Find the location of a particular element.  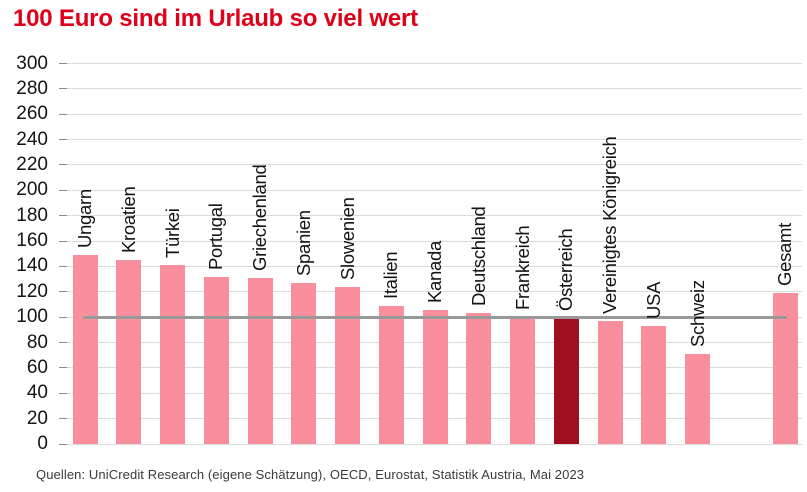

bar-vereinigtes-k-nigreich is located at coordinates (610, 382).